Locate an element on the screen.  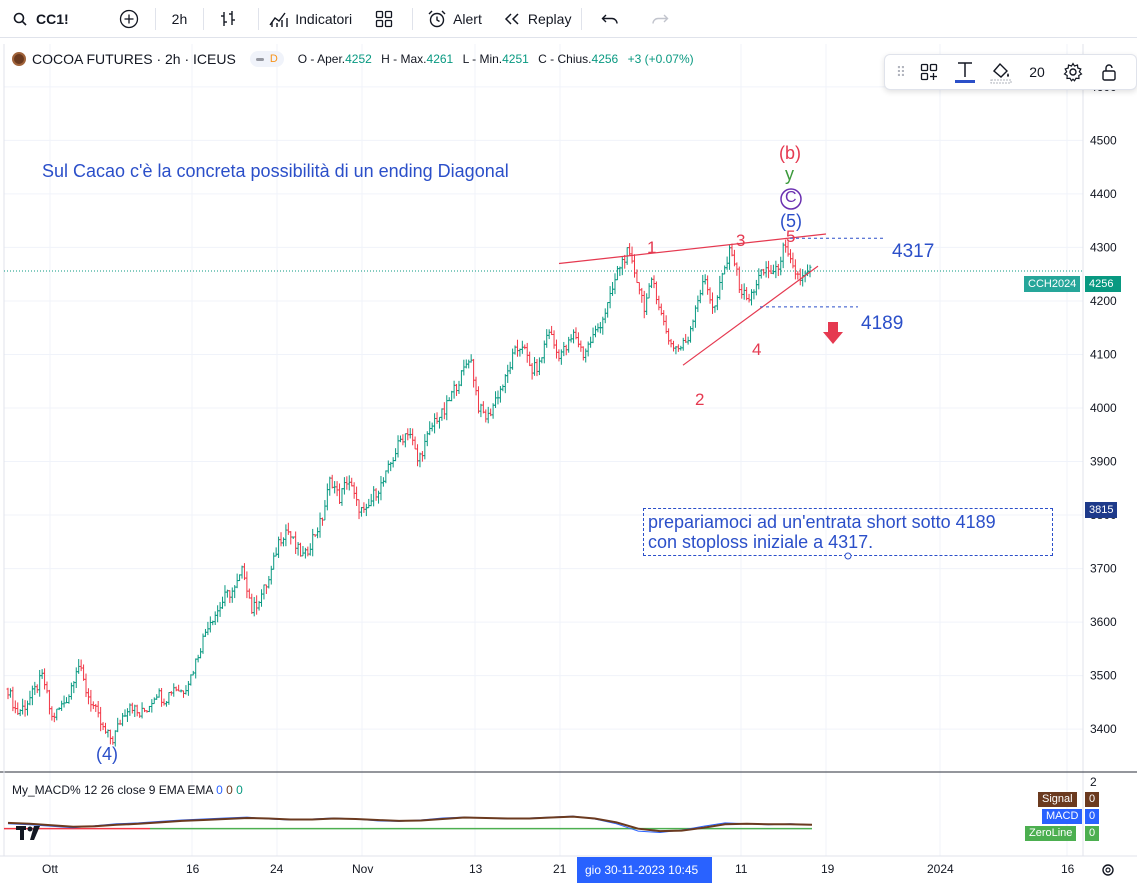
wave-c-label: C is located at coordinates (791, 197).